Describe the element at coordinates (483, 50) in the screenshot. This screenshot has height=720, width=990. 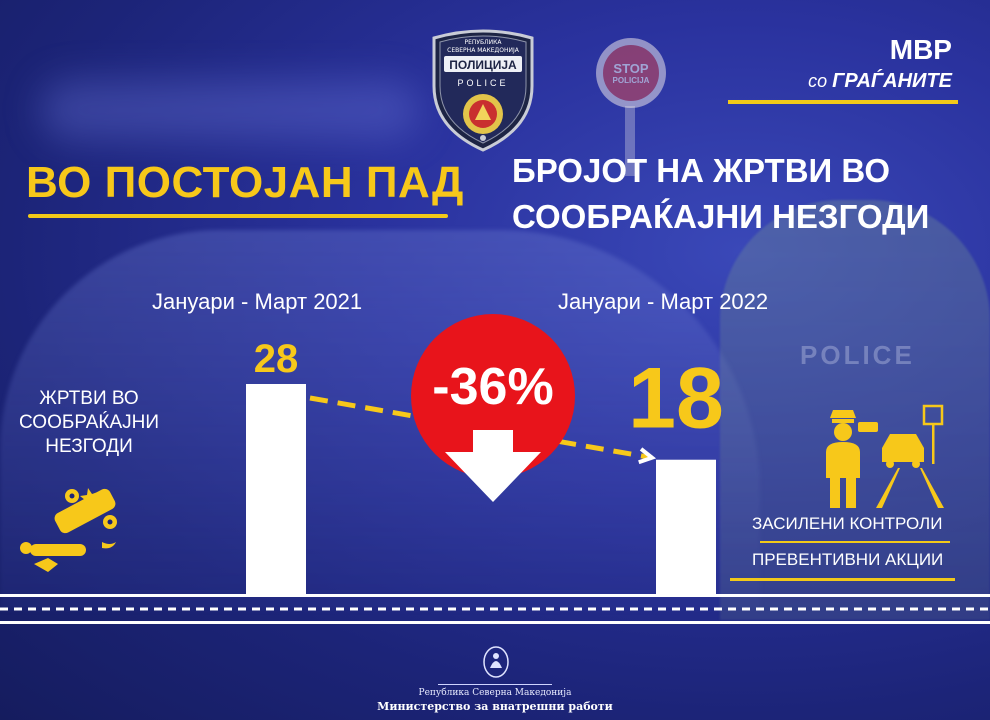
I see `badge-line-2: СЕВЕРНА МАКЕДОНИЈА` at that location.